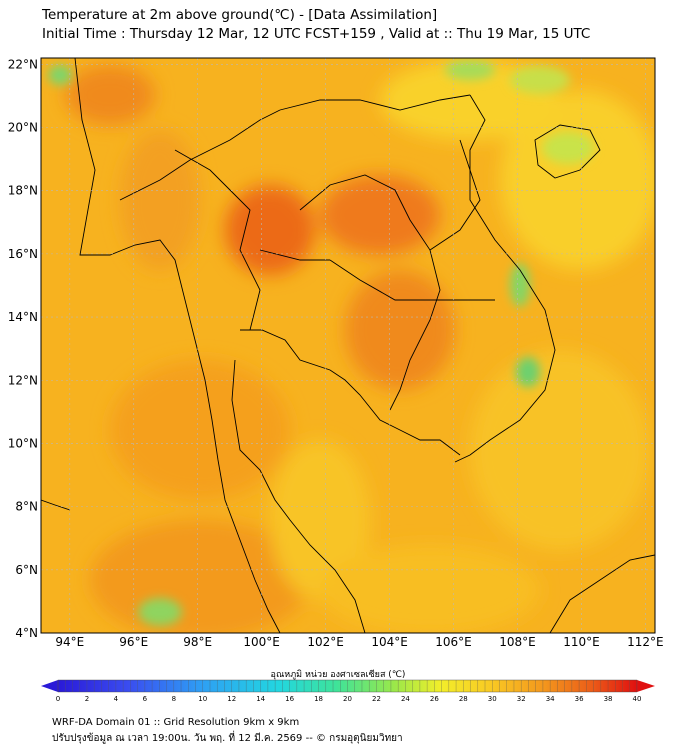 The width and height of the screenshot is (676, 756). Describe the element at coordinates (26, 507) in the screenshot. I see `lat-label: 8°N` at that location.